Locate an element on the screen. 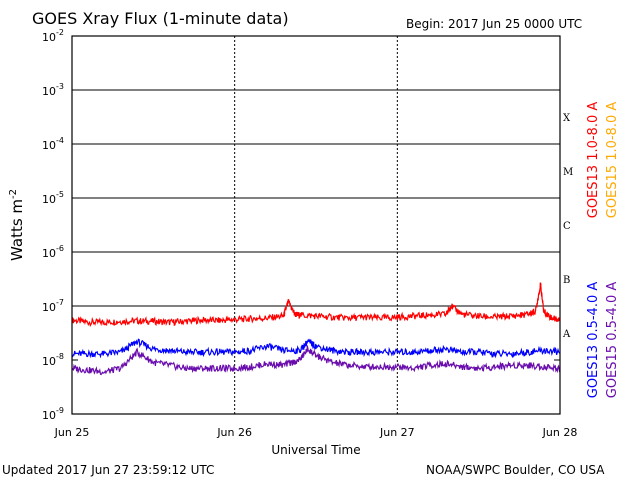  x-axis-label: Universal Time is located at coordinates (315, 450).